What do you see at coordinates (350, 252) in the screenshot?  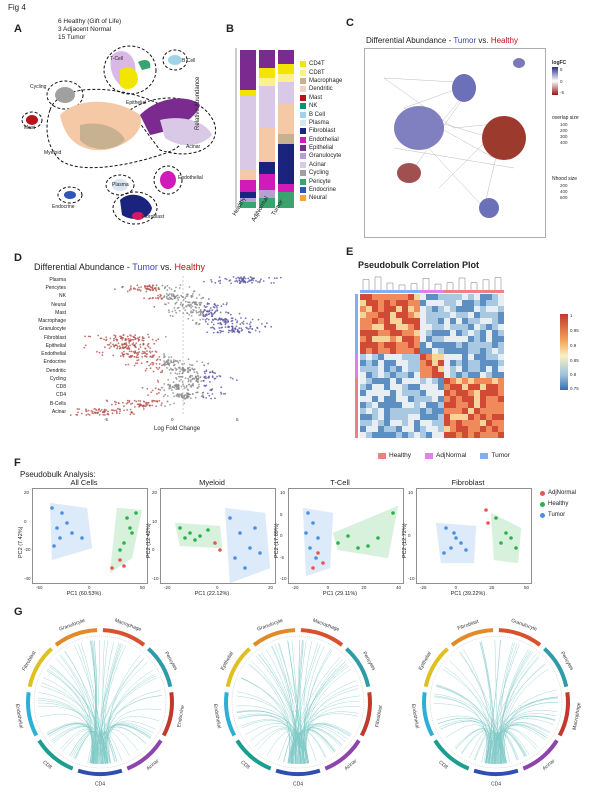 I see `panel-e-letter: E` at bounding box center [350, 252].